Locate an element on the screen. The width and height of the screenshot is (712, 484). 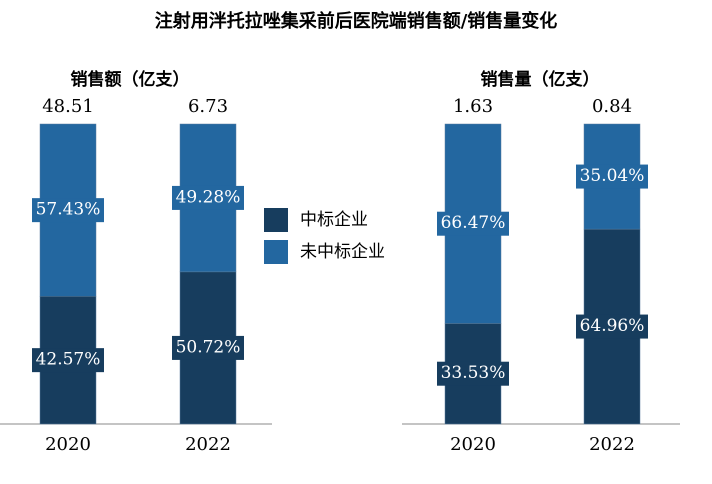
data-label: 57.43% is located at coordinates (68, 210).